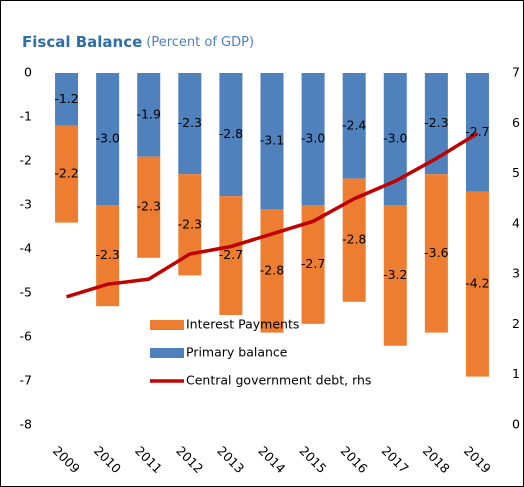 This screenshot has width=524, height=487. Describe the element at coordinates (26, 204) in the screenshot. I see `y-tick-label: -3` at that location.